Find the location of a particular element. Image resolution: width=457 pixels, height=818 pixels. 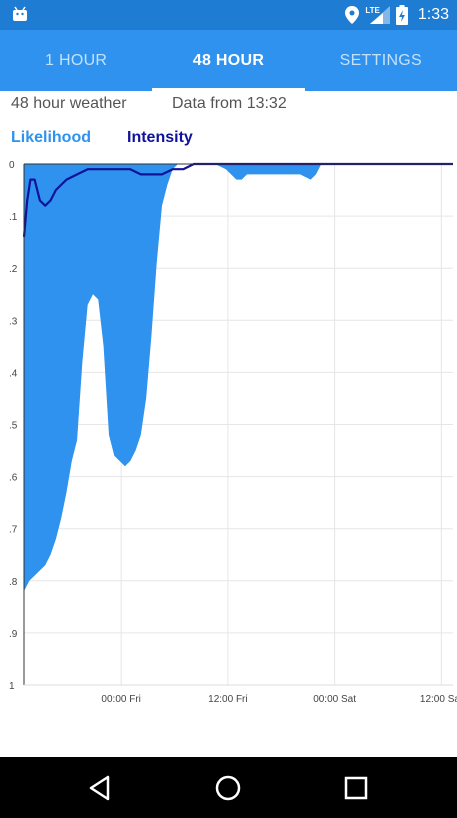

recents-icon is located at coordinates (356, 788).